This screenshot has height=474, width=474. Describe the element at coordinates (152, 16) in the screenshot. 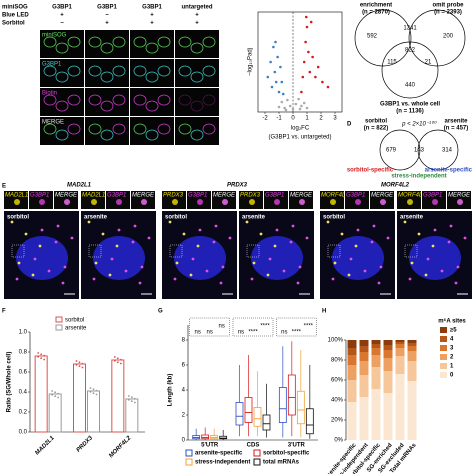

I see `sign: +` at that location.